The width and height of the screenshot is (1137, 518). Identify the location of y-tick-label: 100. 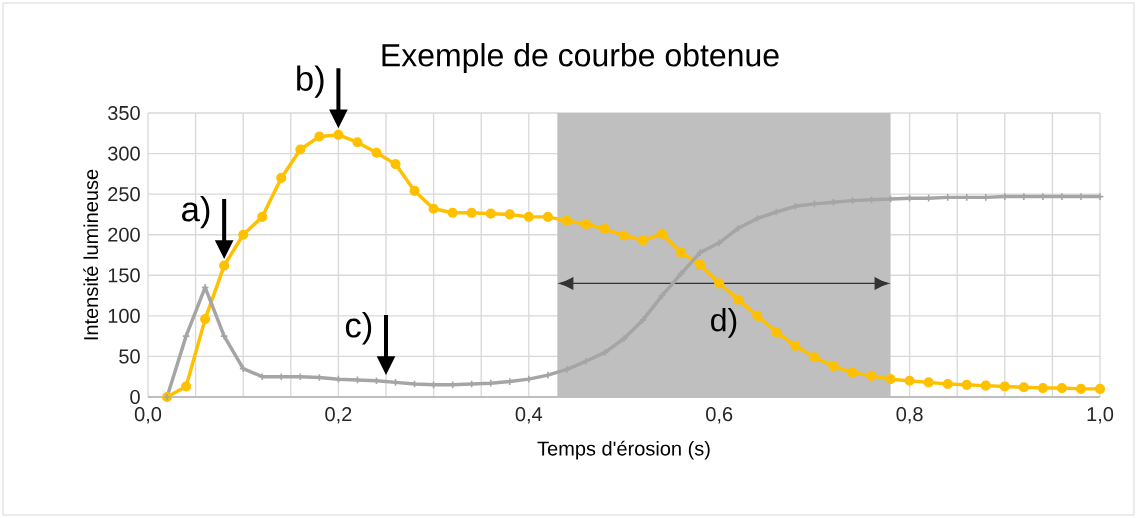
(124, 315).